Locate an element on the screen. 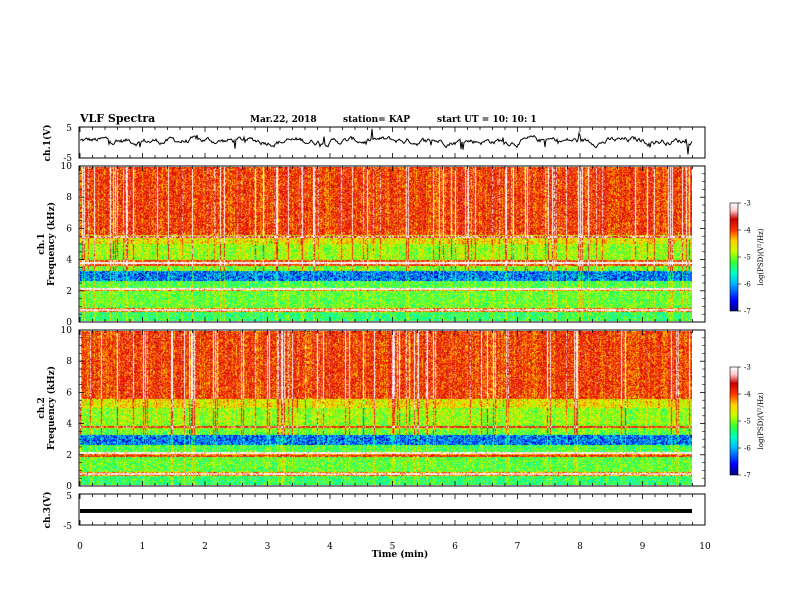 This screenshot has height=612, width=792. time-tick-label-8: 8 is located at coordinates (580, 547).